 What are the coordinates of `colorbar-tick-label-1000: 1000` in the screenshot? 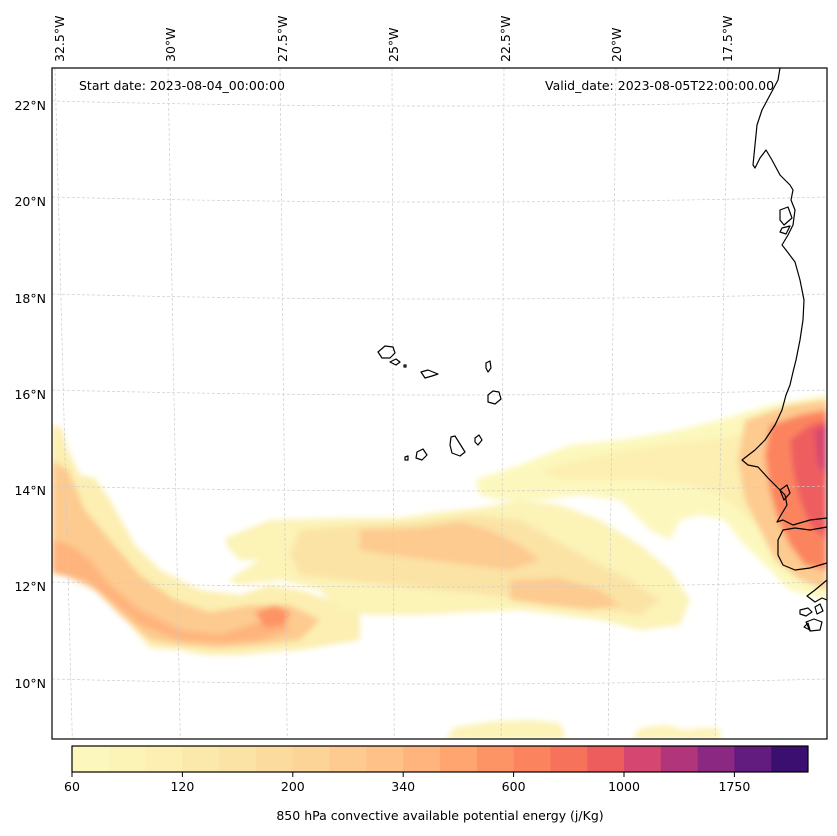 It's located at (624, 786).